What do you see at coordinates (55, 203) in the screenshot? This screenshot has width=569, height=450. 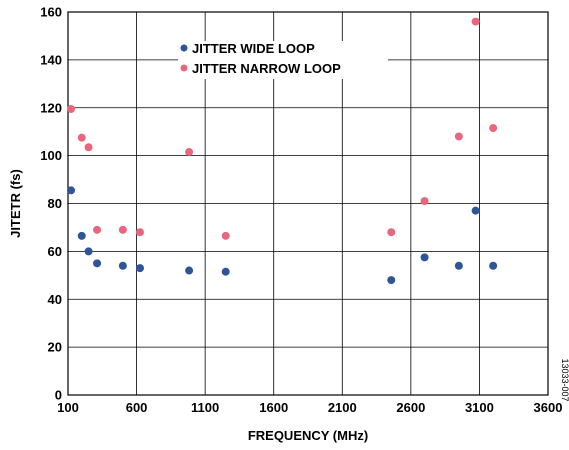 I see `y-tick-label: 80` at bounding box center [55, 203].